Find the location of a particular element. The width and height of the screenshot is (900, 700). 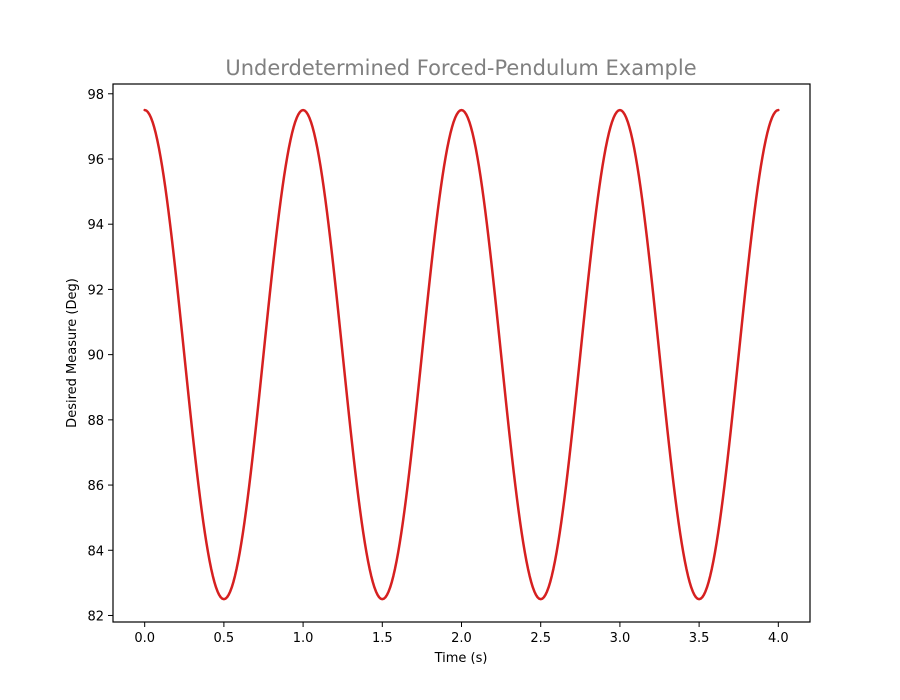

y-tick-label: 94 is located at coordinates (95, 225).